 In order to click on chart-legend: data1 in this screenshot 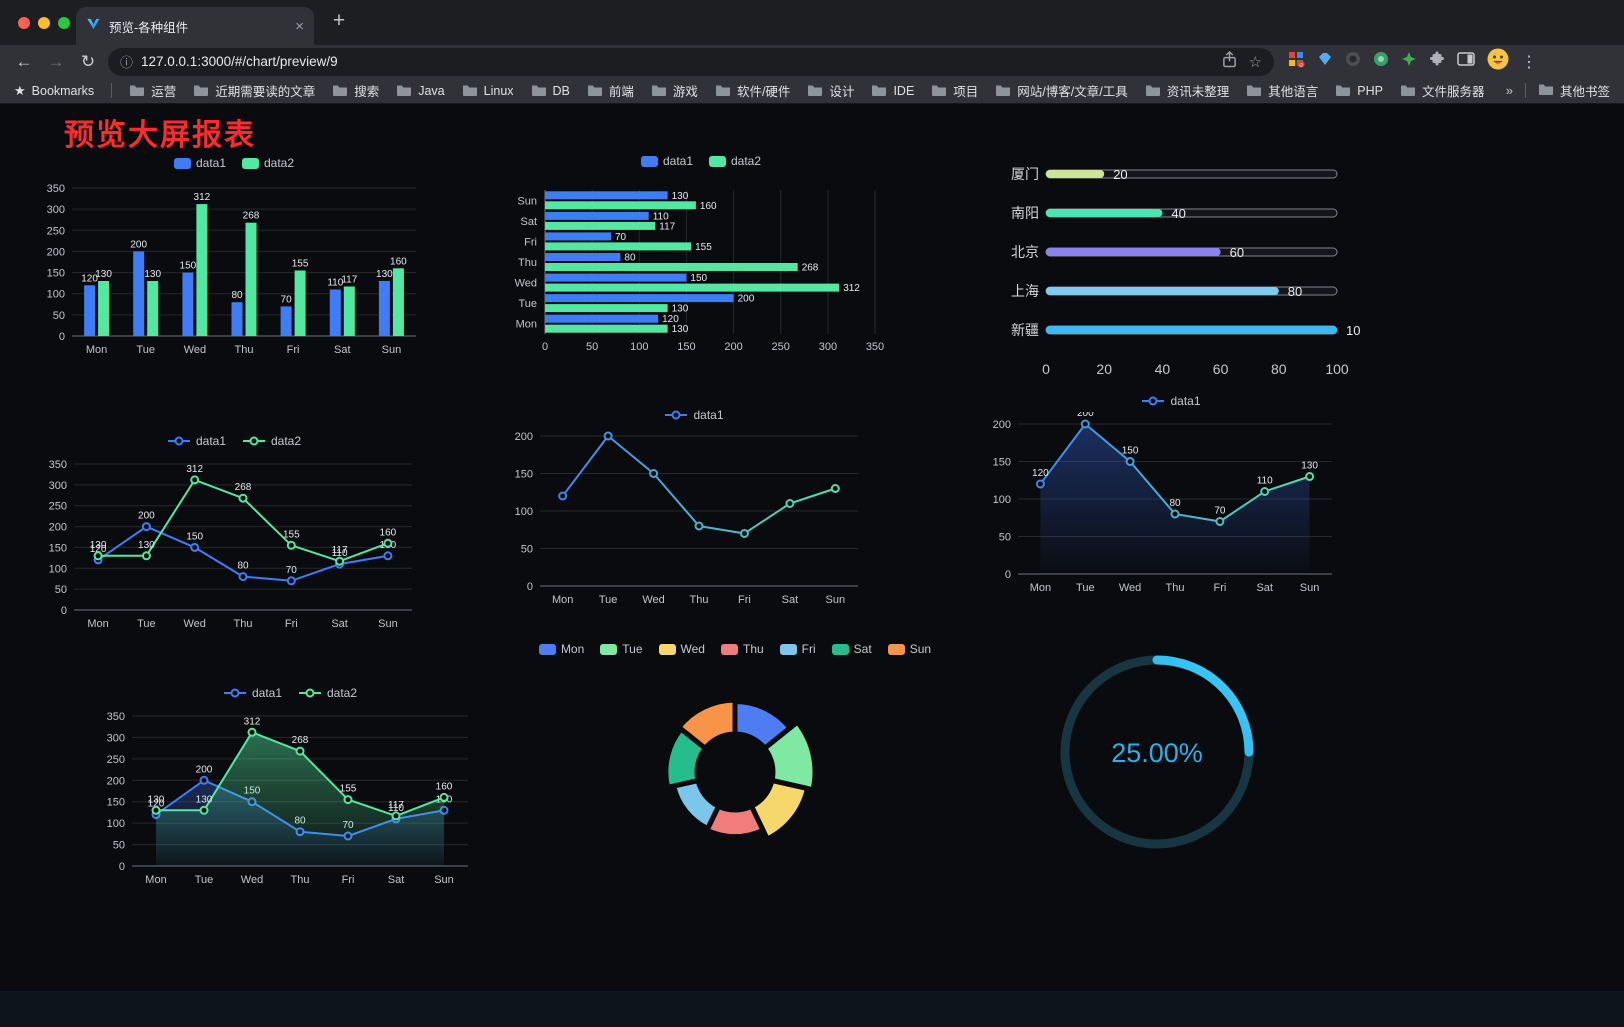, I will do `click(1171, 401)`.